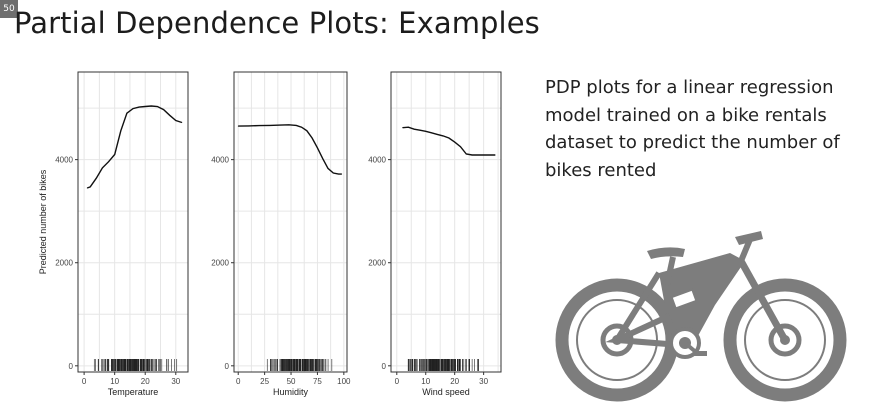 The width and height of the screenshot is (873, 419). I want to click on bicycle-icon, so click(701, 316).